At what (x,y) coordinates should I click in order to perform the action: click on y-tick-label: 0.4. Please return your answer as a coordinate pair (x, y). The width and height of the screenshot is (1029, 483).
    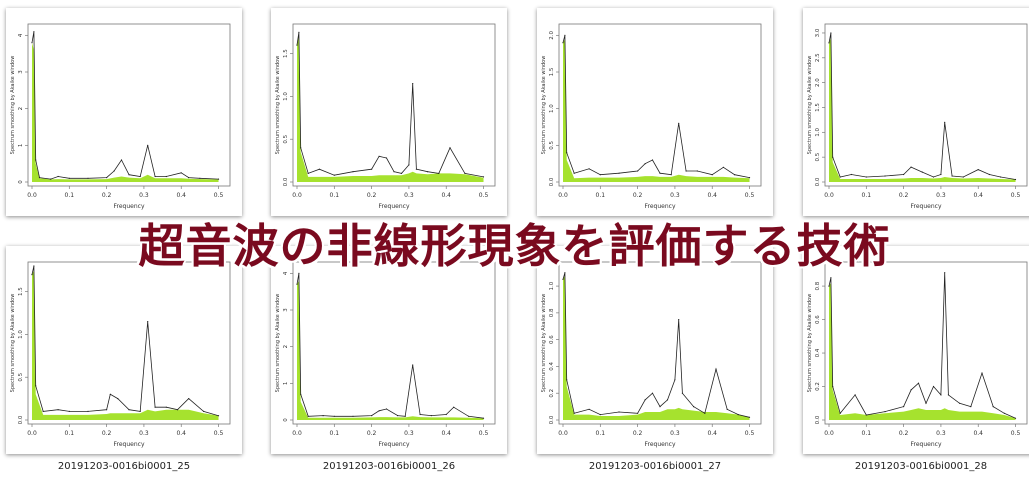
    Looking at the image, I should click on (818, 352).